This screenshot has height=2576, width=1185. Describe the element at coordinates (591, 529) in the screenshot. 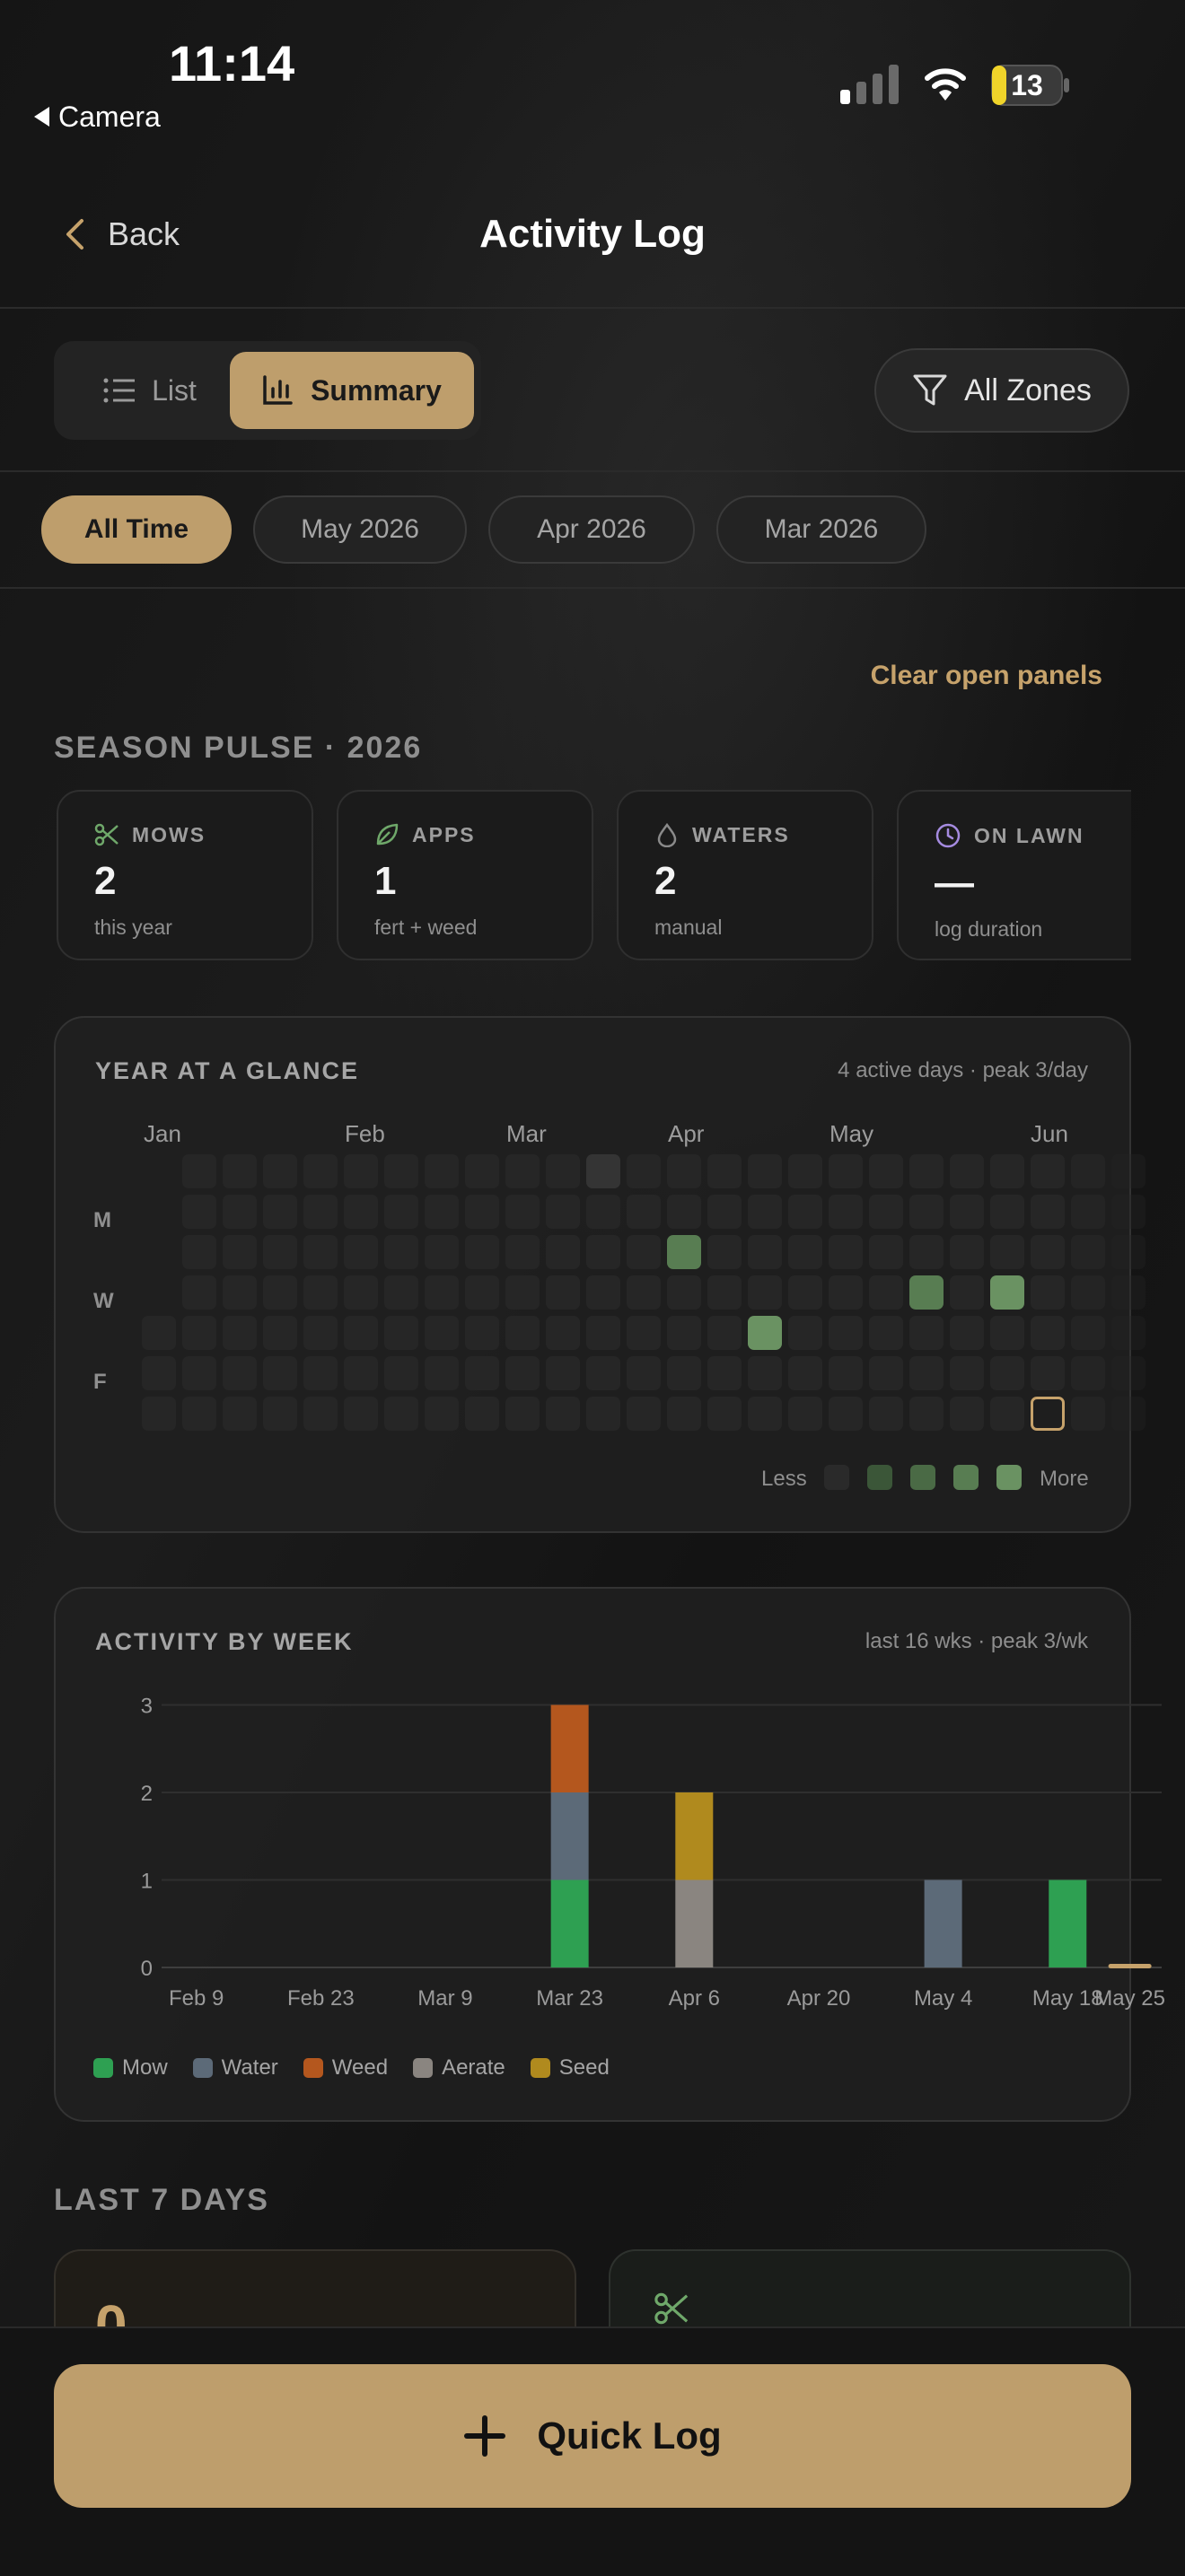

I see `period-chip-apr-2026: Apr 2026` at that location.